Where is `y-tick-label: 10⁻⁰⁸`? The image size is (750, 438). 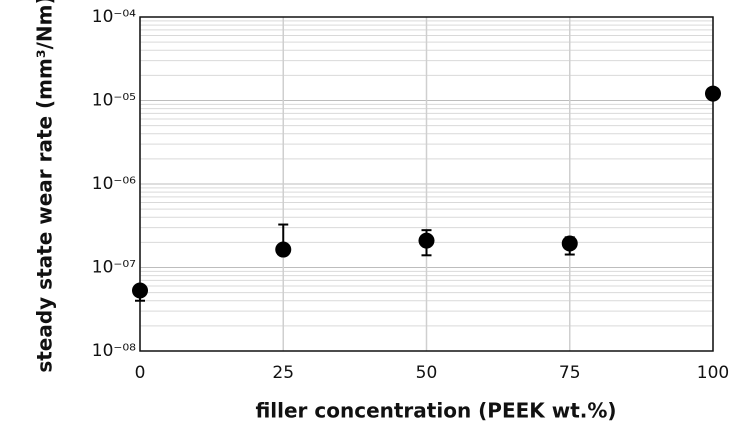 y-tick-label: 10⁻⁰⁸ is located at coordinates (114, 351).